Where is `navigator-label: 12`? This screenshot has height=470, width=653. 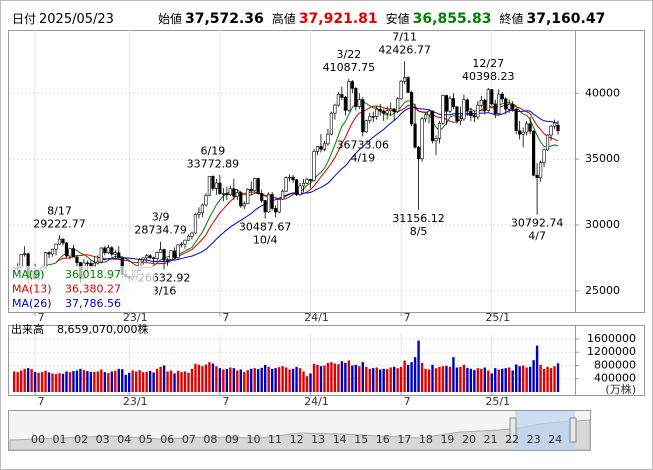
navigator-label: 12 is located at coordinates (297, 439).